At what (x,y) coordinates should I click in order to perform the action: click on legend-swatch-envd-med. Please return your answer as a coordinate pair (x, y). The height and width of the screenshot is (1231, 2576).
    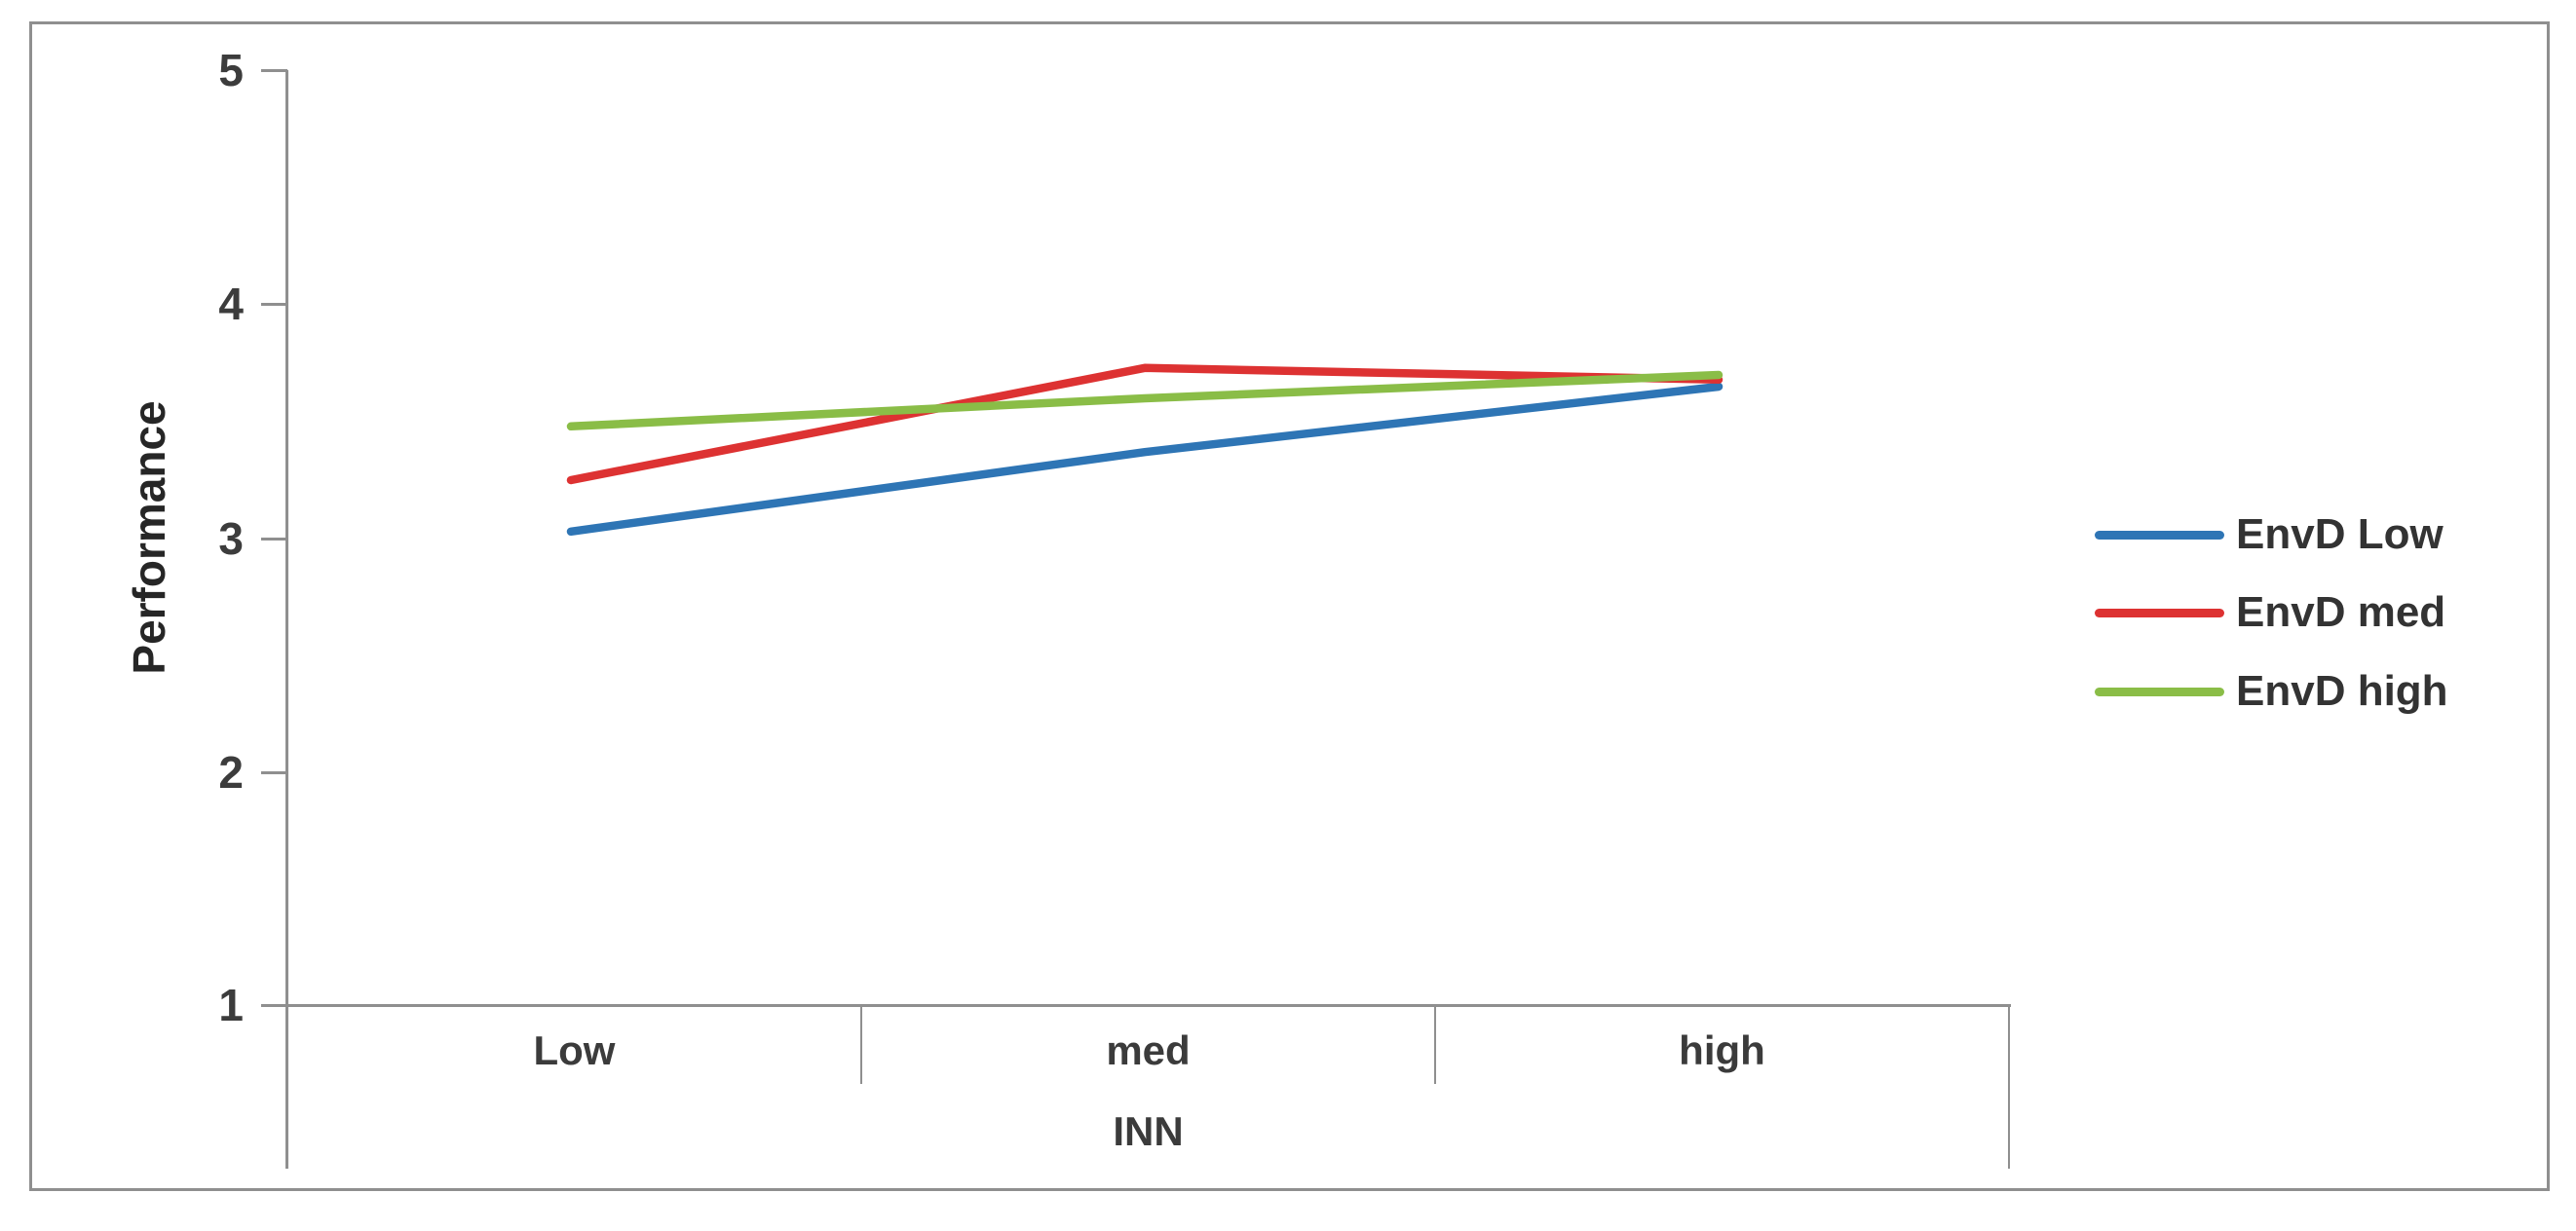
    Looking at the image, I should click on (2159, 612).